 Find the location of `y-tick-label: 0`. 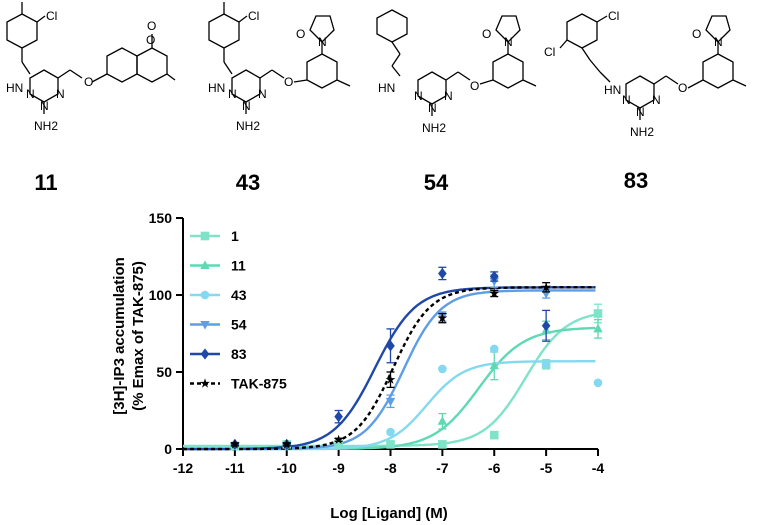

y-tick-label: 0 is located at coordinates (168, 449).